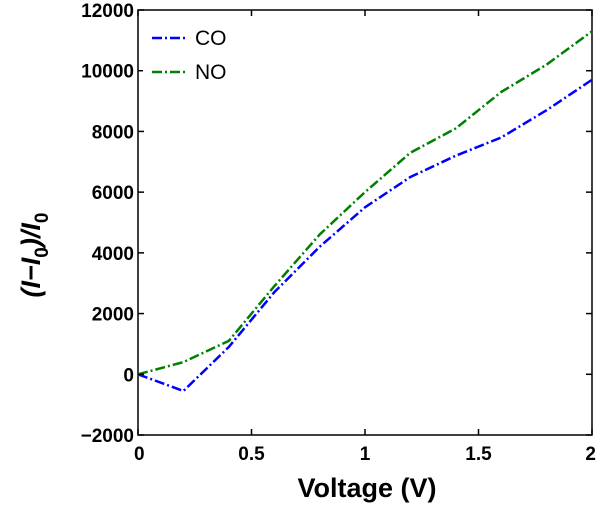  I want to click on y-tick-label: 6000, so click(113, 193).